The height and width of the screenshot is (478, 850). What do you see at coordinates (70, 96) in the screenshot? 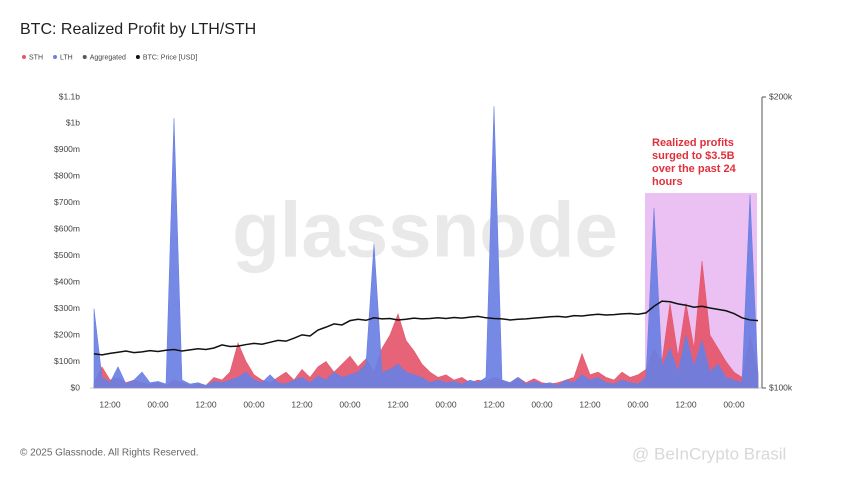
I see `y-tick-label: $1.1b` at bounding box center [70, 96].